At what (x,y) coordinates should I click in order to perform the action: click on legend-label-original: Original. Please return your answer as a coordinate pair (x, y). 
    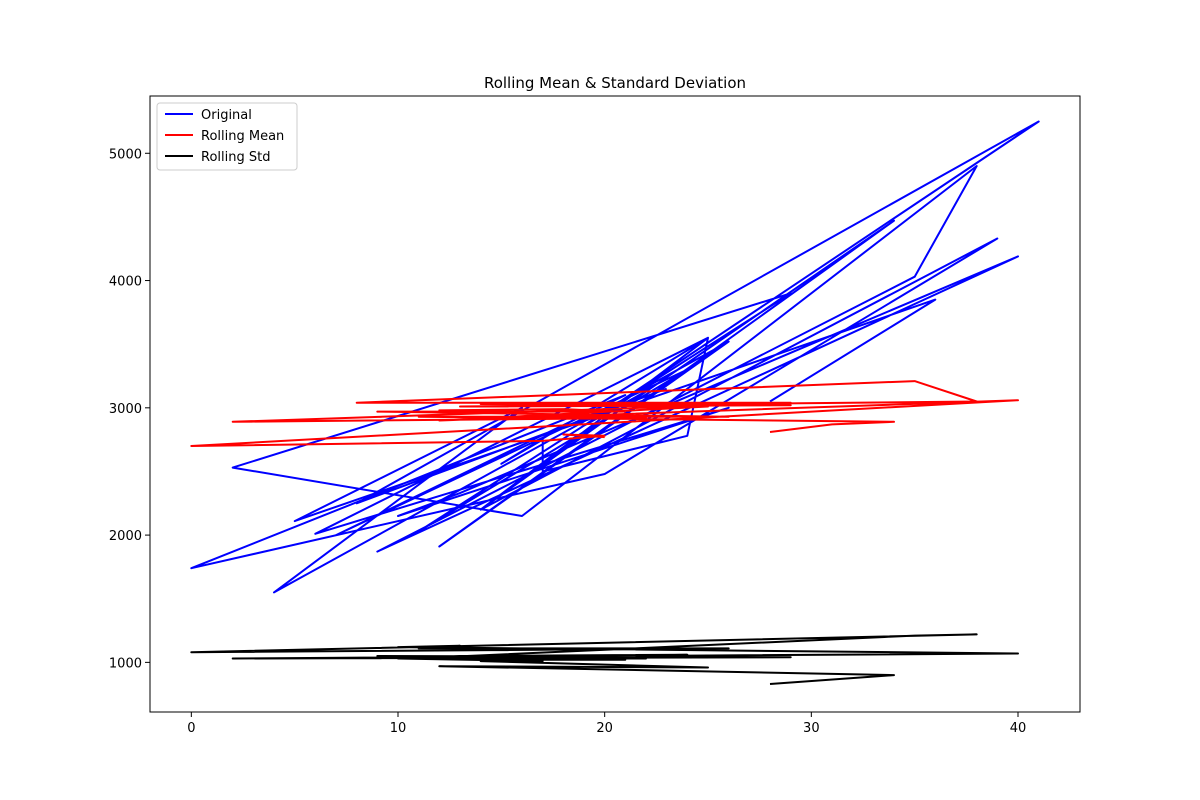
    Looking at the image, I should click on (226, 115).